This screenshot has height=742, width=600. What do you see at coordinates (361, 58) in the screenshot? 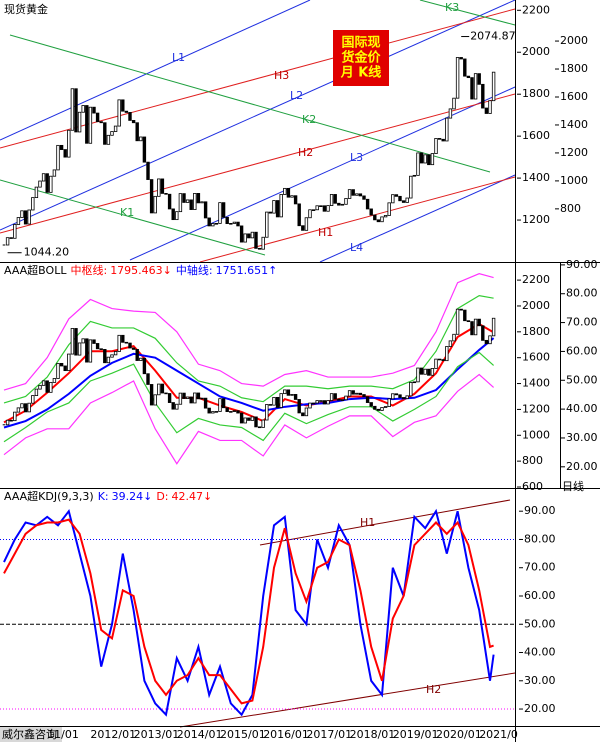
I see `note-box` at bounding box center [361, 58].